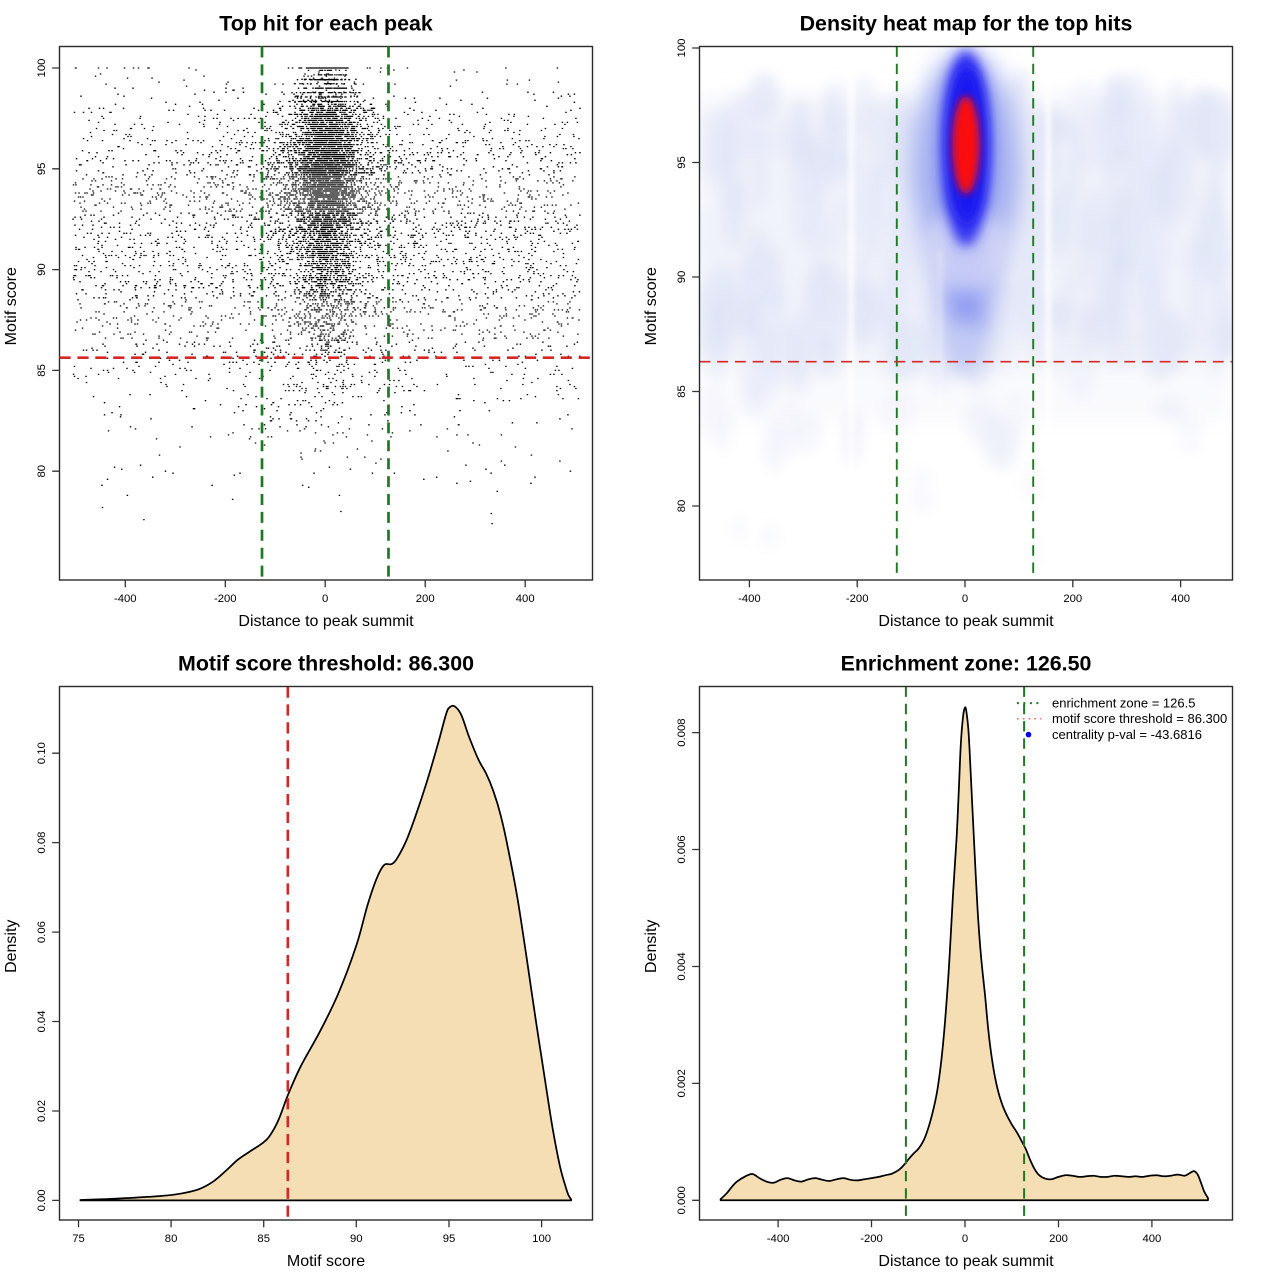 The width and height of the screenshot is (1280, 1280). I want to click on svg-text: 0.00, so click(42, 1200).